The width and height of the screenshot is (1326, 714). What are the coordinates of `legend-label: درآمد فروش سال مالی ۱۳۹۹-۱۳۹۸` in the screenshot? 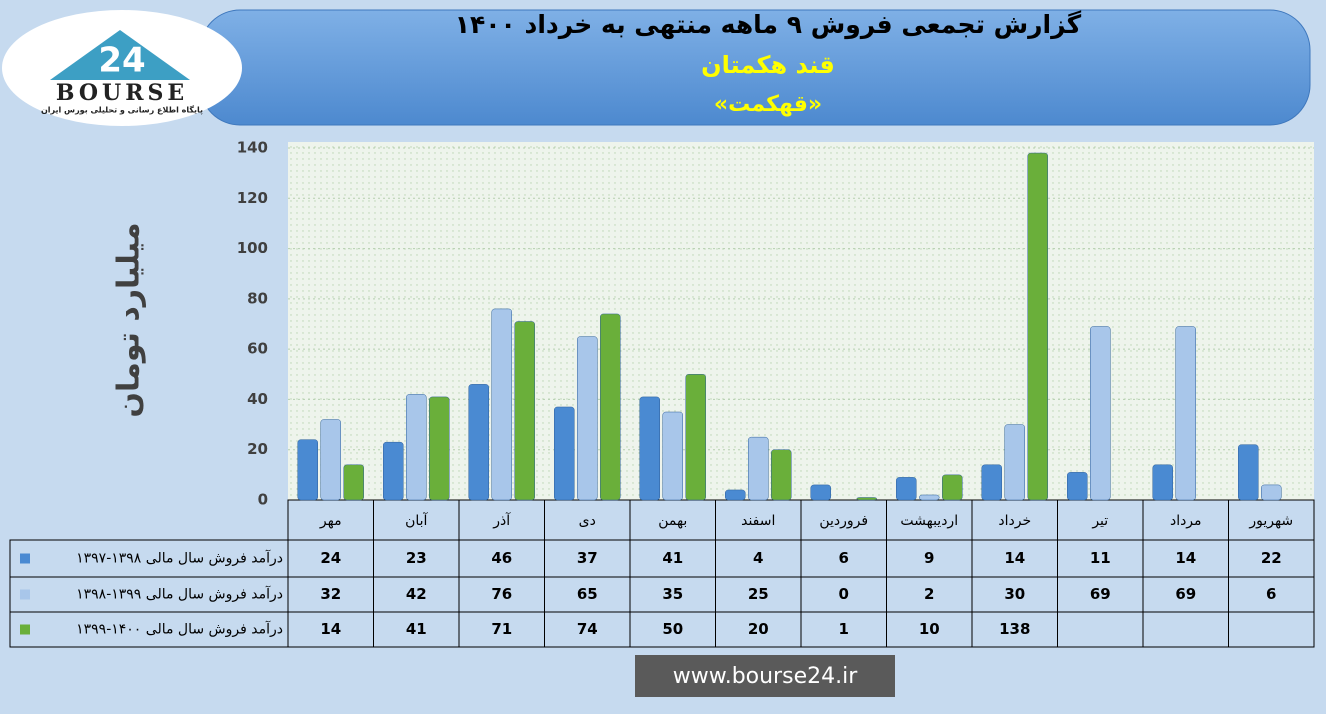 It's located at (179, 594).